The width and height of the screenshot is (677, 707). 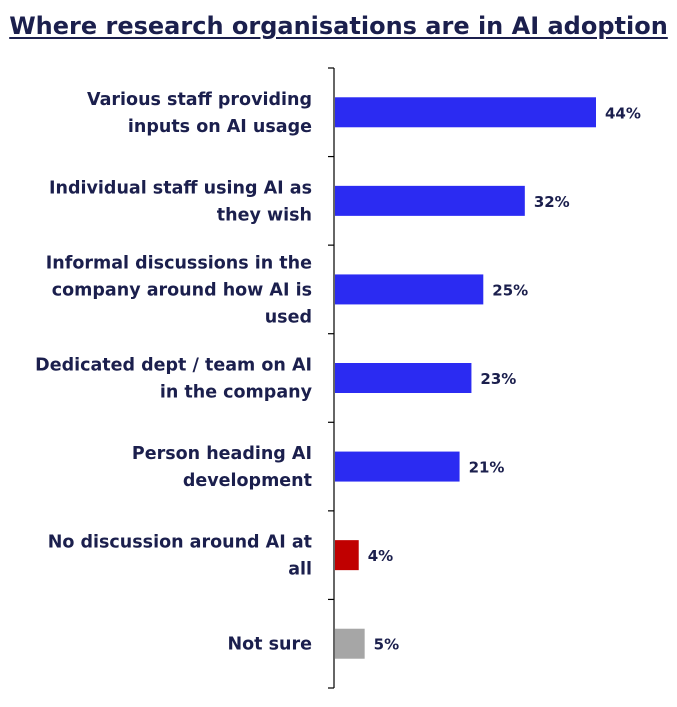 I want to click on category-label: No discussion around AI at all, so click(x=180, y=556).